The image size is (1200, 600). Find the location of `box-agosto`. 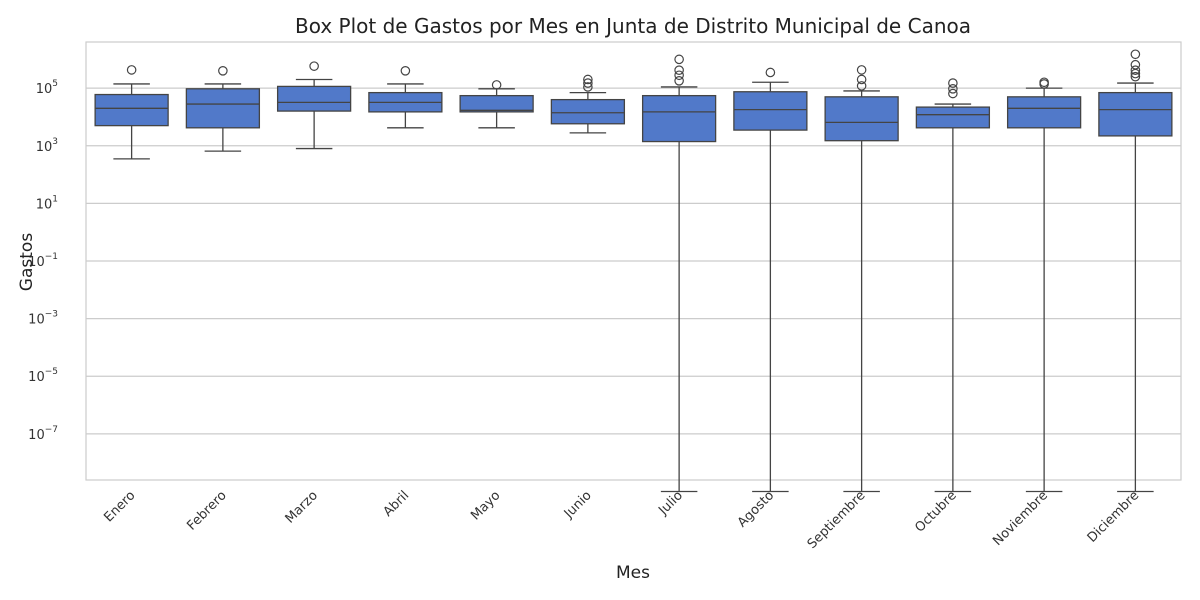

box-agosto is located at coordinates (770, 280).